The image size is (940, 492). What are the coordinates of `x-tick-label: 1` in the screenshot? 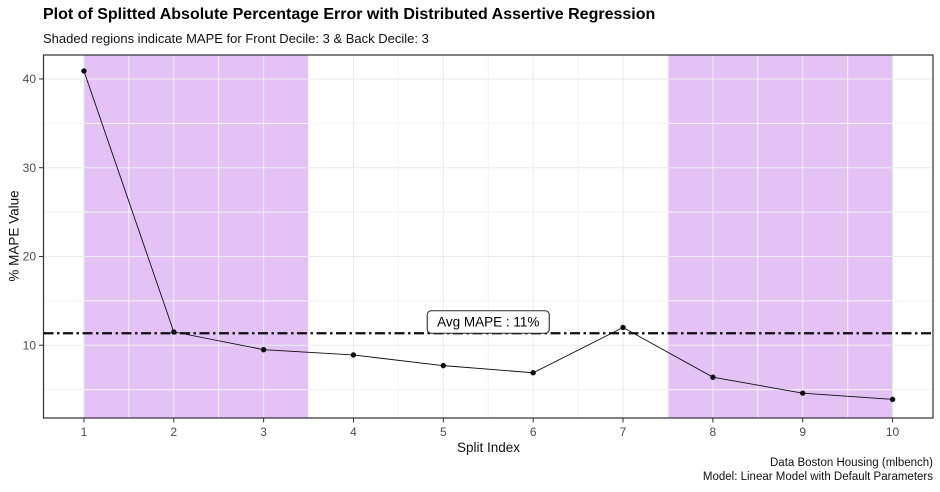 It's located at (84, 432).